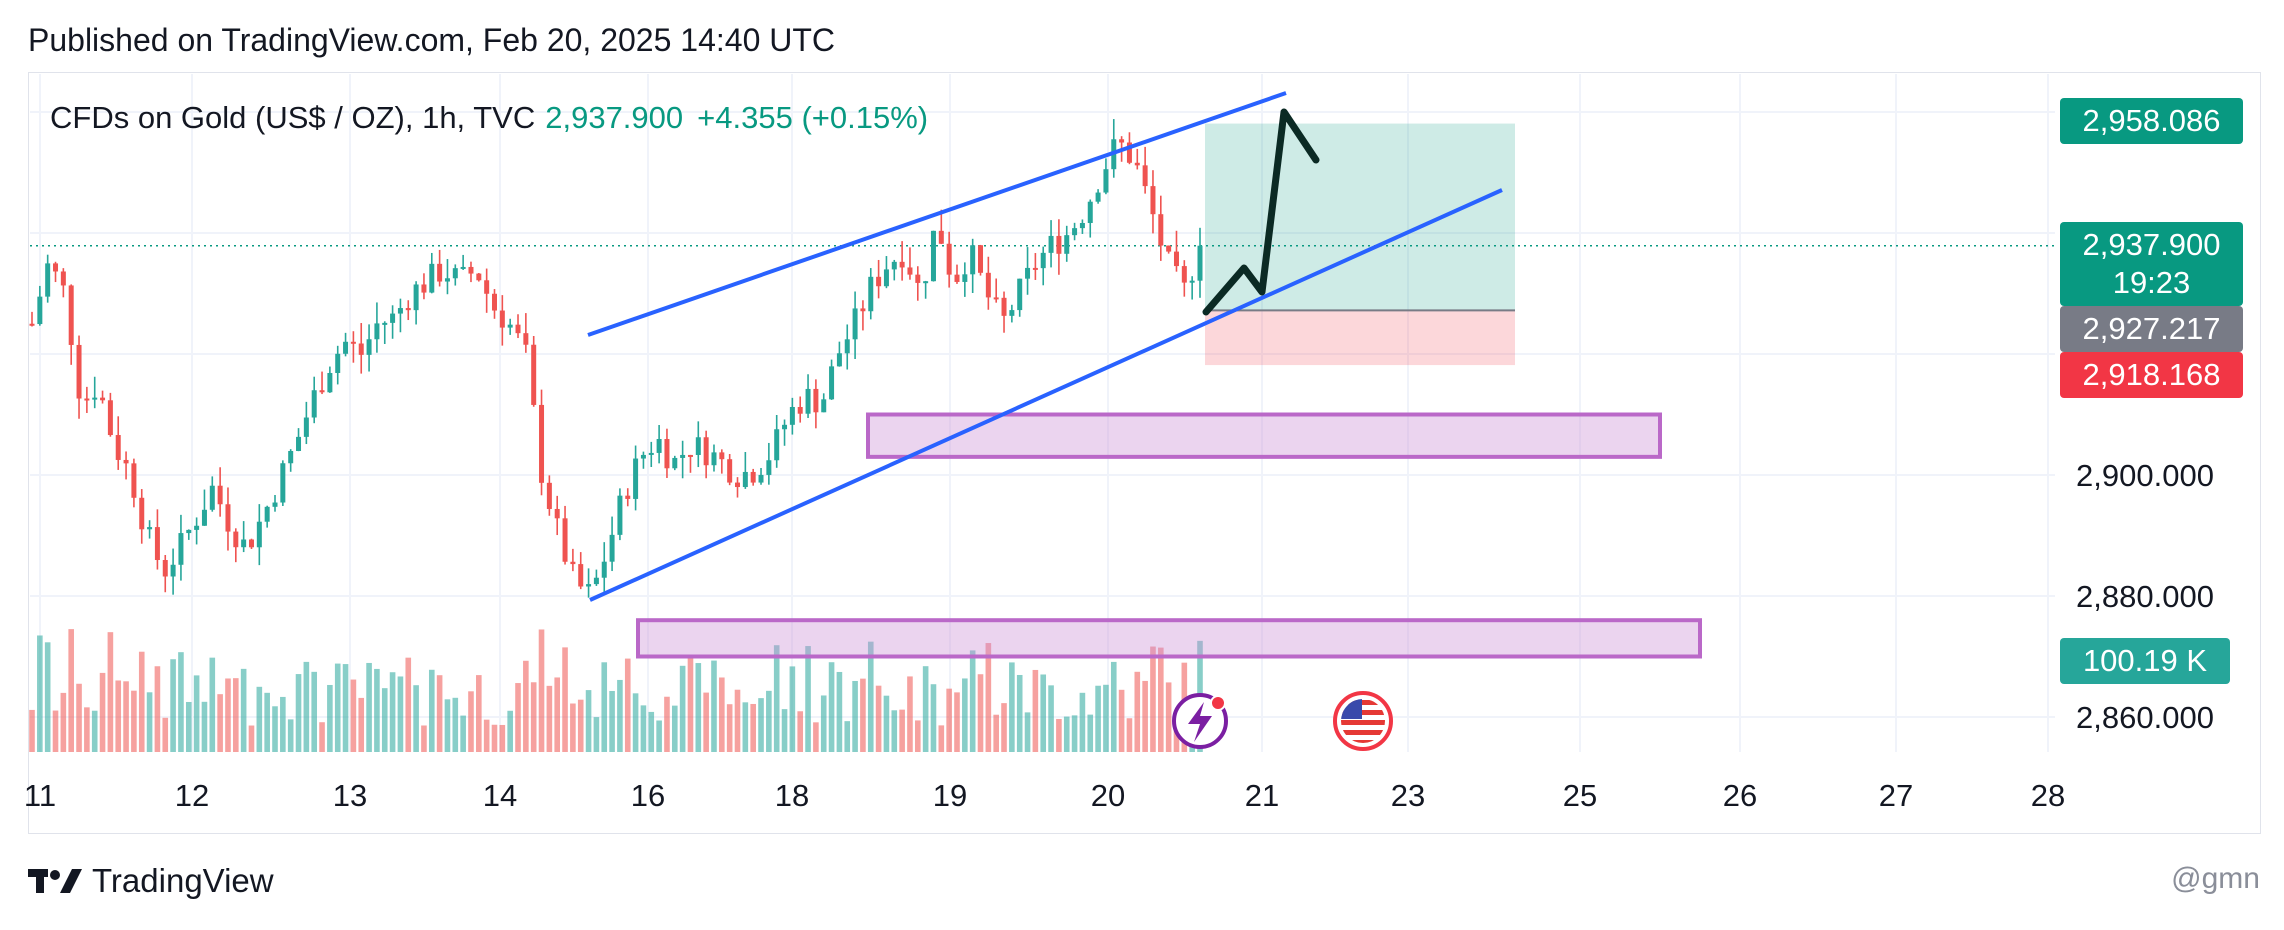  I want to click on time-tick-label: 27, so click(1896, 795).